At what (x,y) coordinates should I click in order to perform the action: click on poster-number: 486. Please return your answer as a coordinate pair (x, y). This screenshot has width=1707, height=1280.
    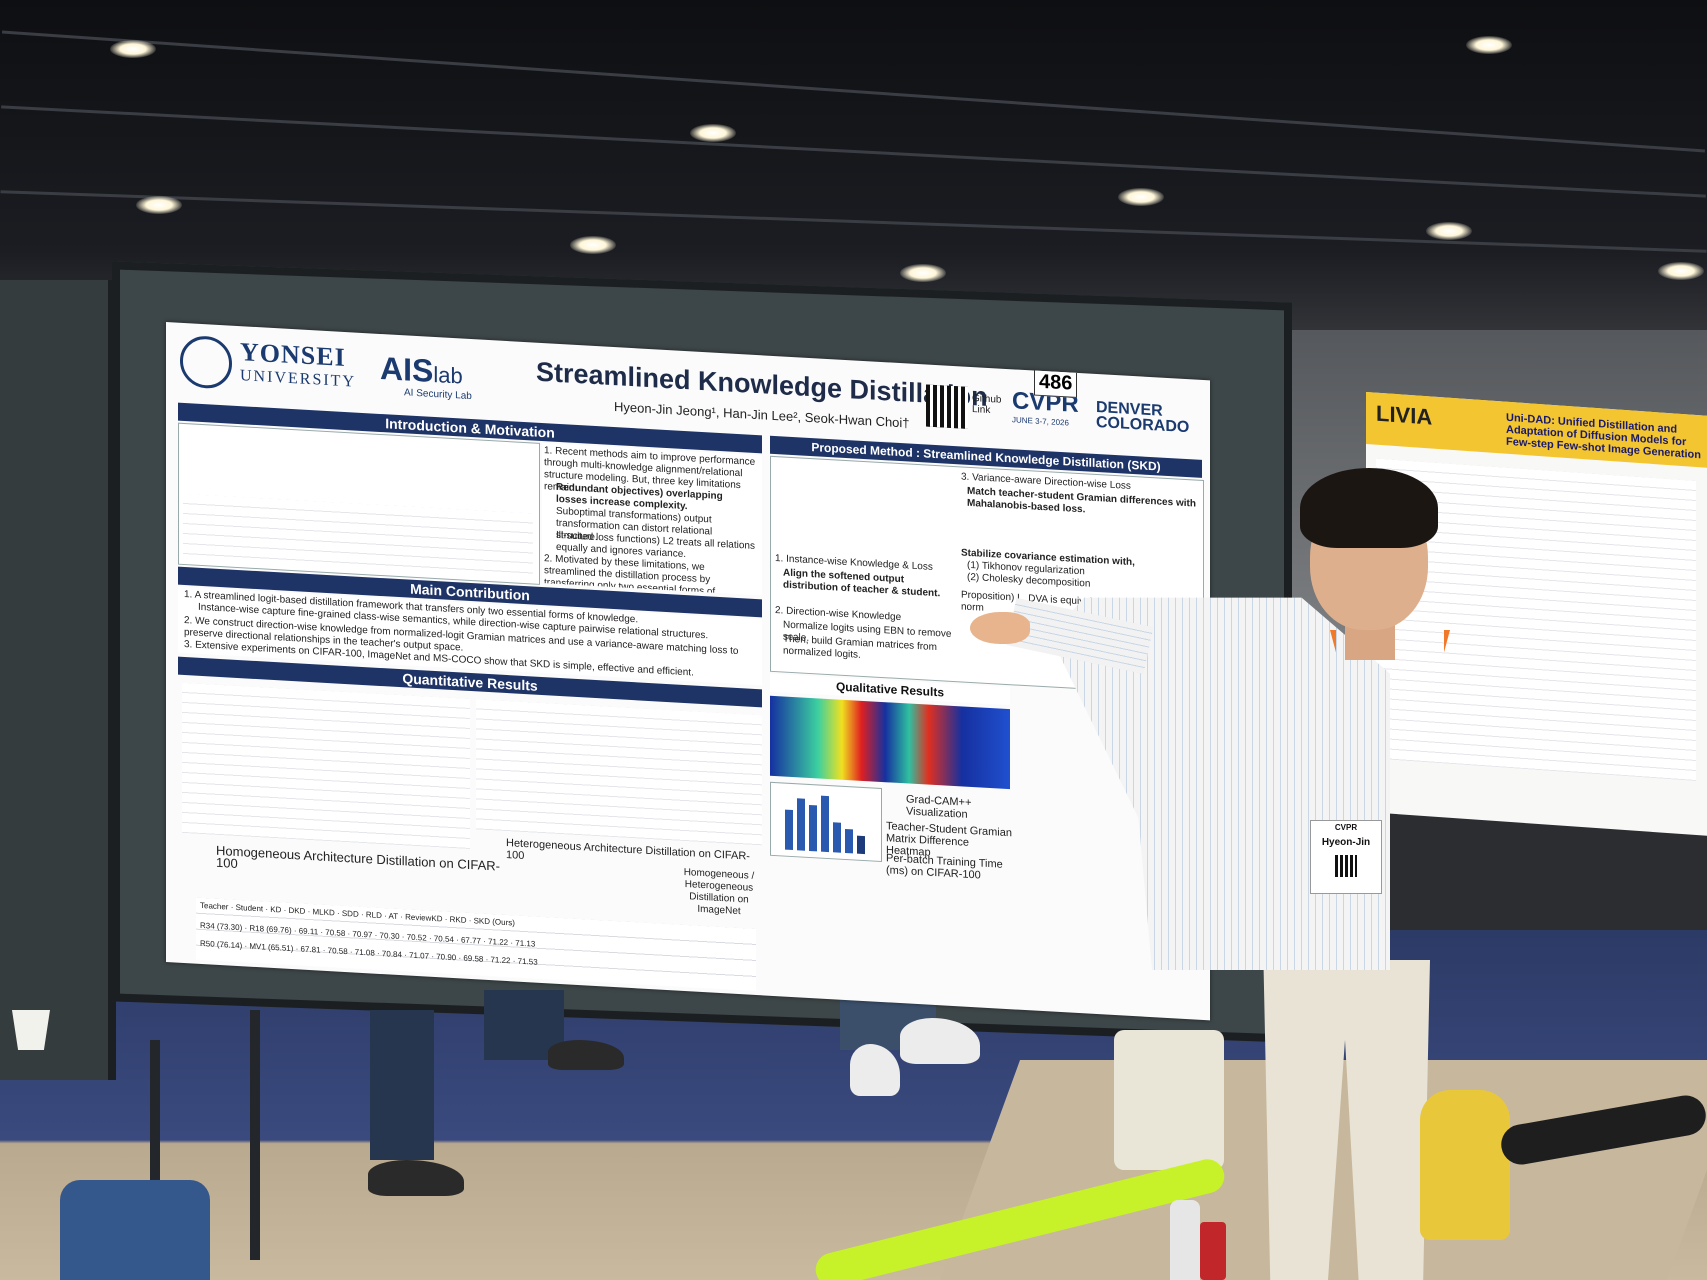
    Looking at the image, I should click on (1056, 383).